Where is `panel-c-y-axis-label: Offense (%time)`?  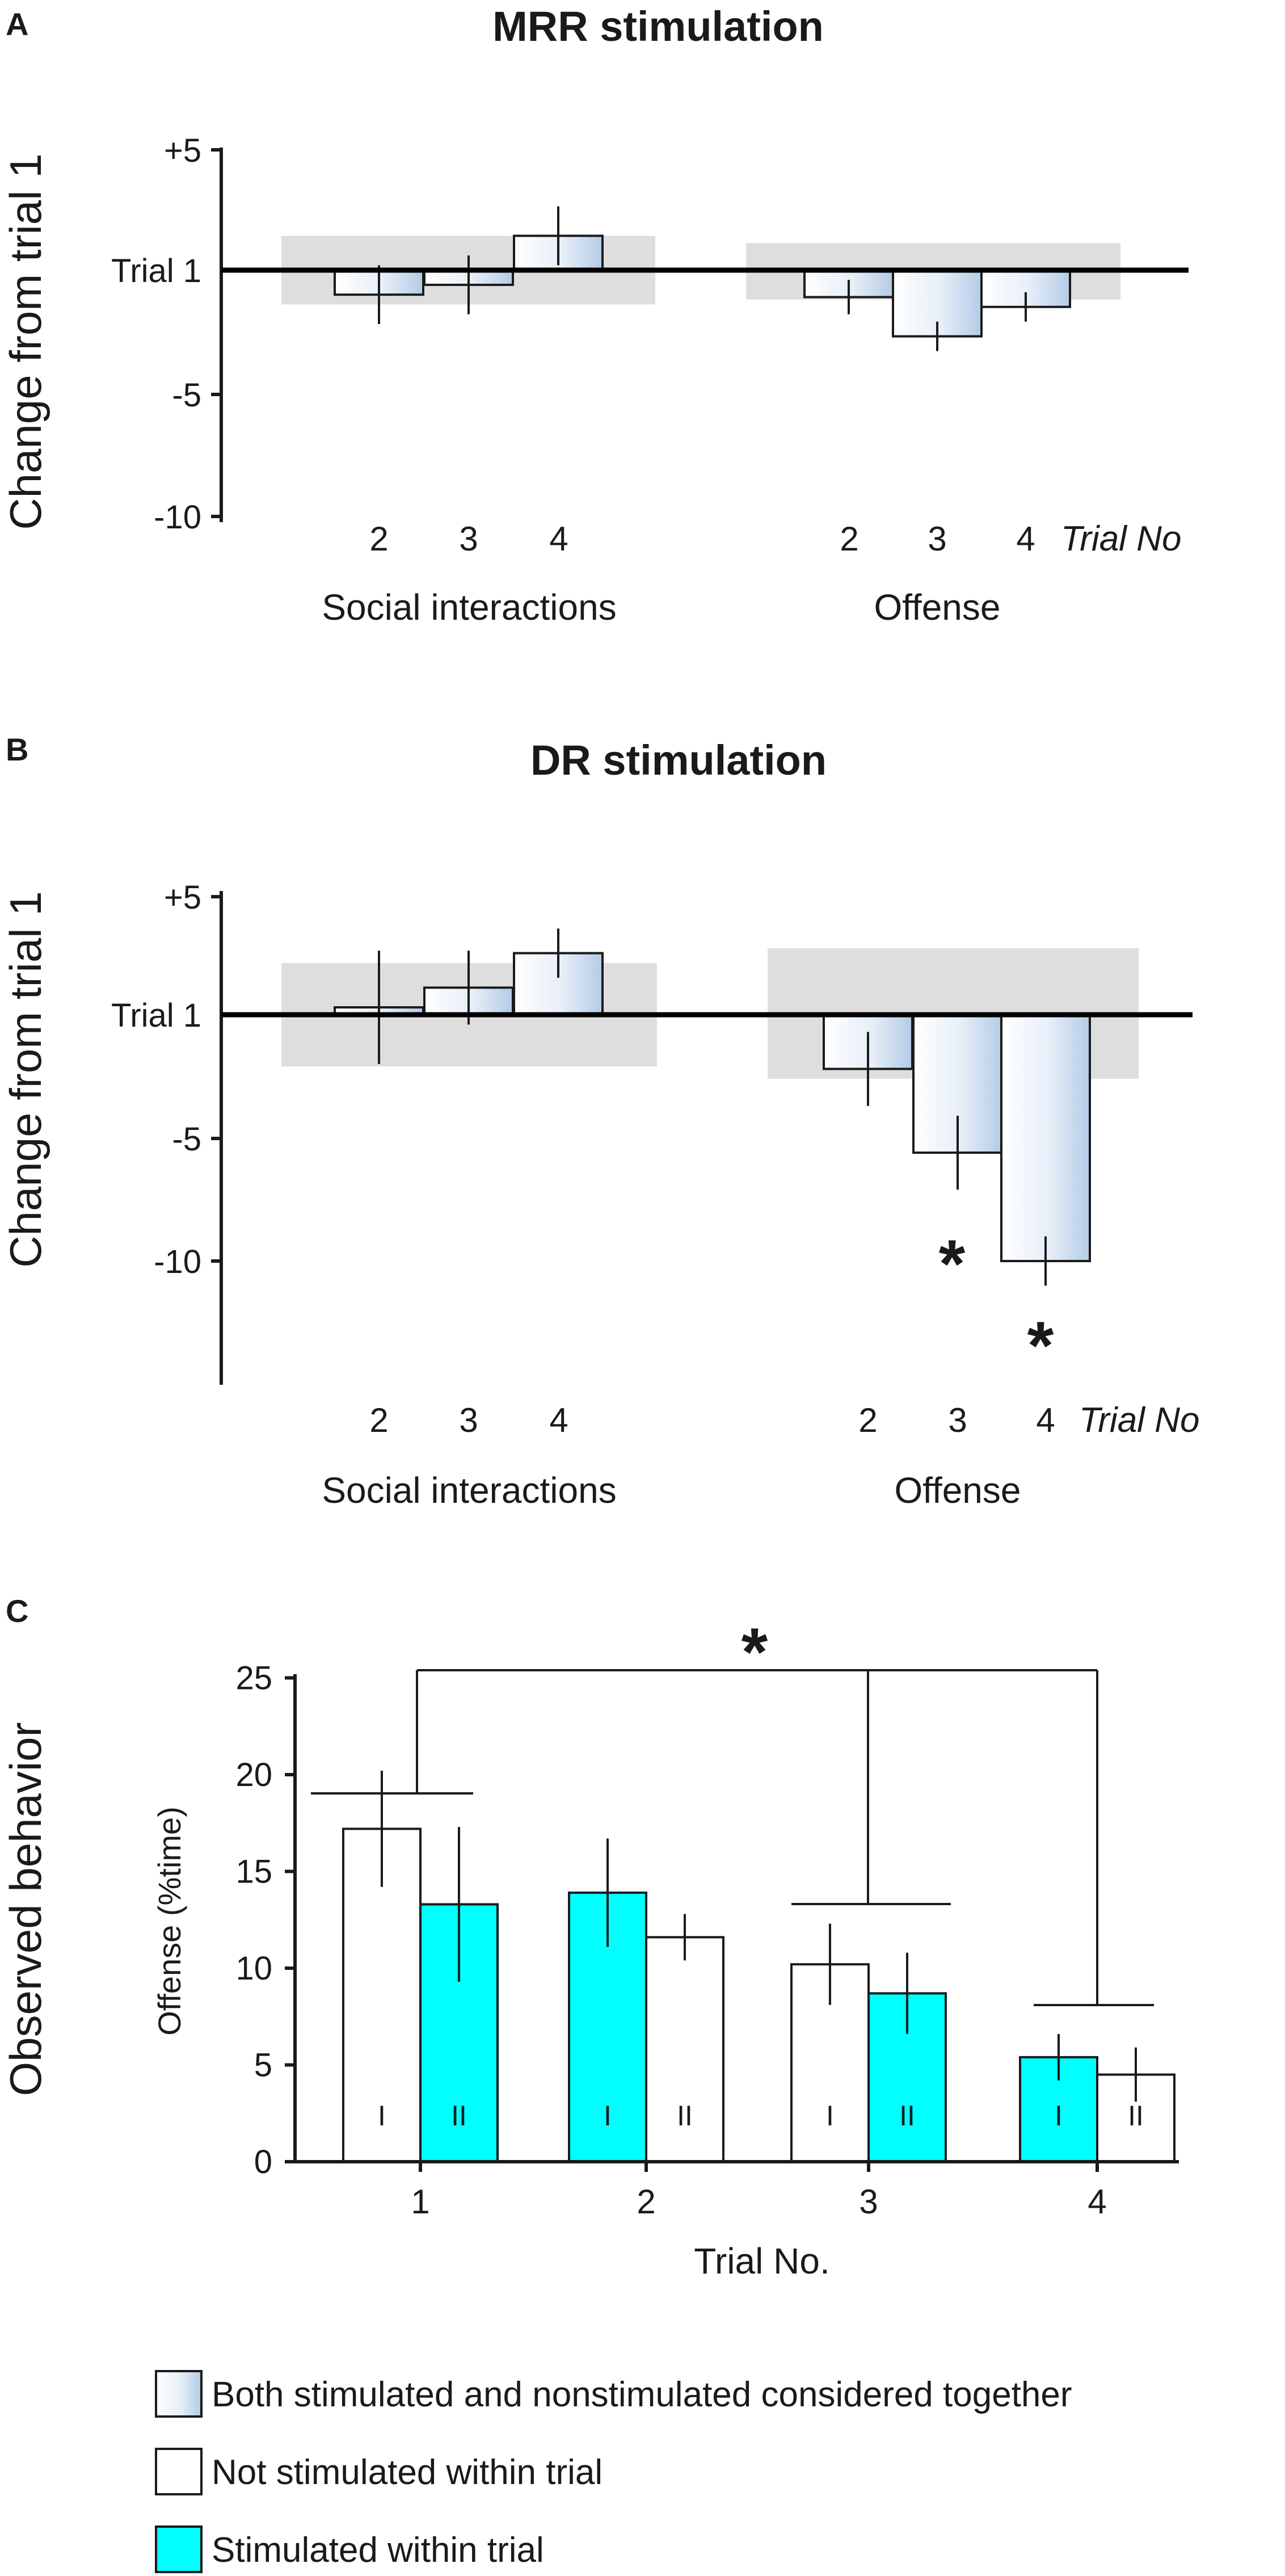 panel-c-y-axis-label: Offense (%time) is located at coordinates (169, 1921).